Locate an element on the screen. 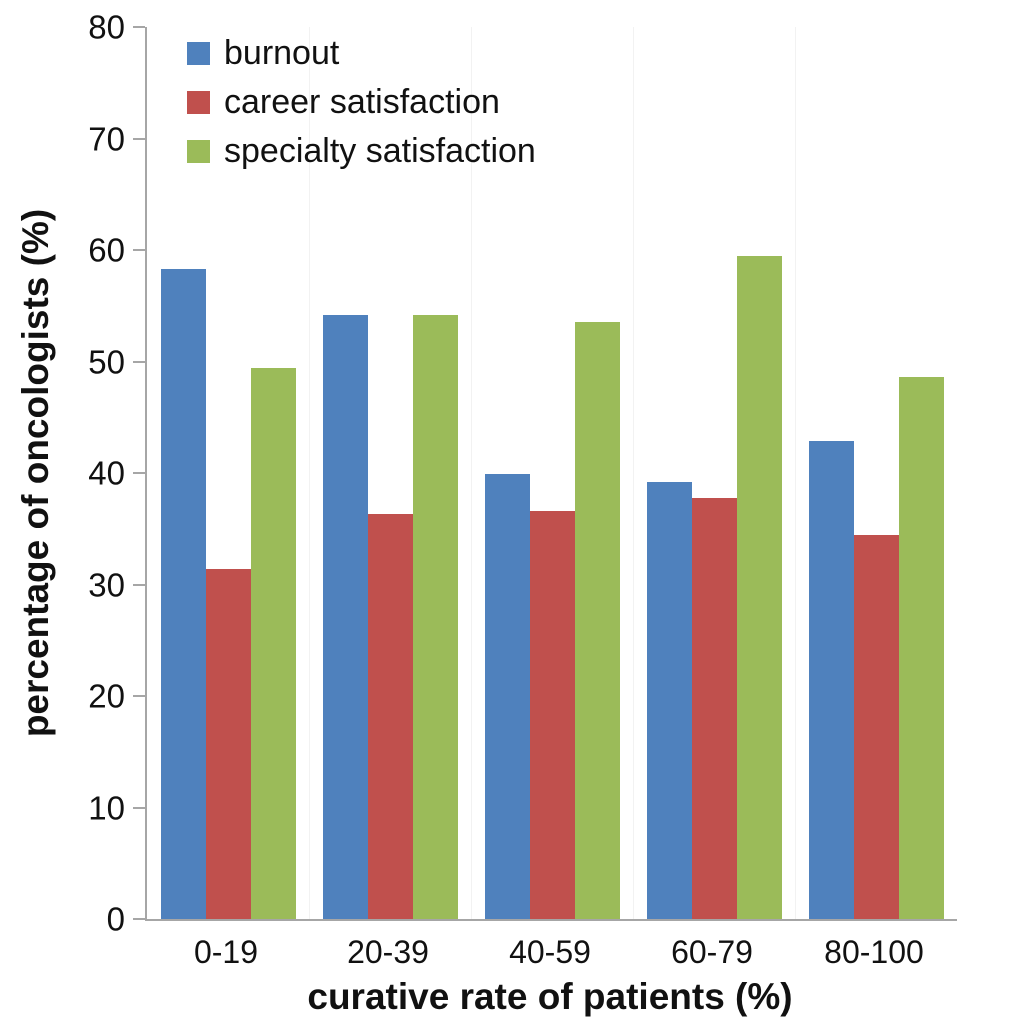 The image size is (1012, 1024). y-axis-tick-label: 40 is located at coordinates (106, 473).